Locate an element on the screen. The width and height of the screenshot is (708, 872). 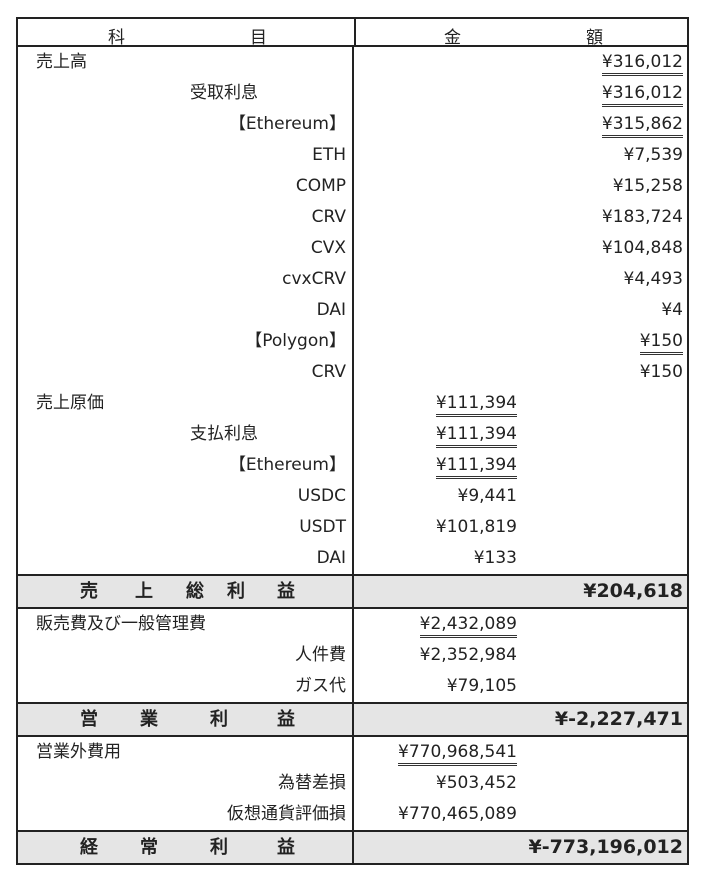
account-cell: 営業外費用 is located at coordinates (186, 752).